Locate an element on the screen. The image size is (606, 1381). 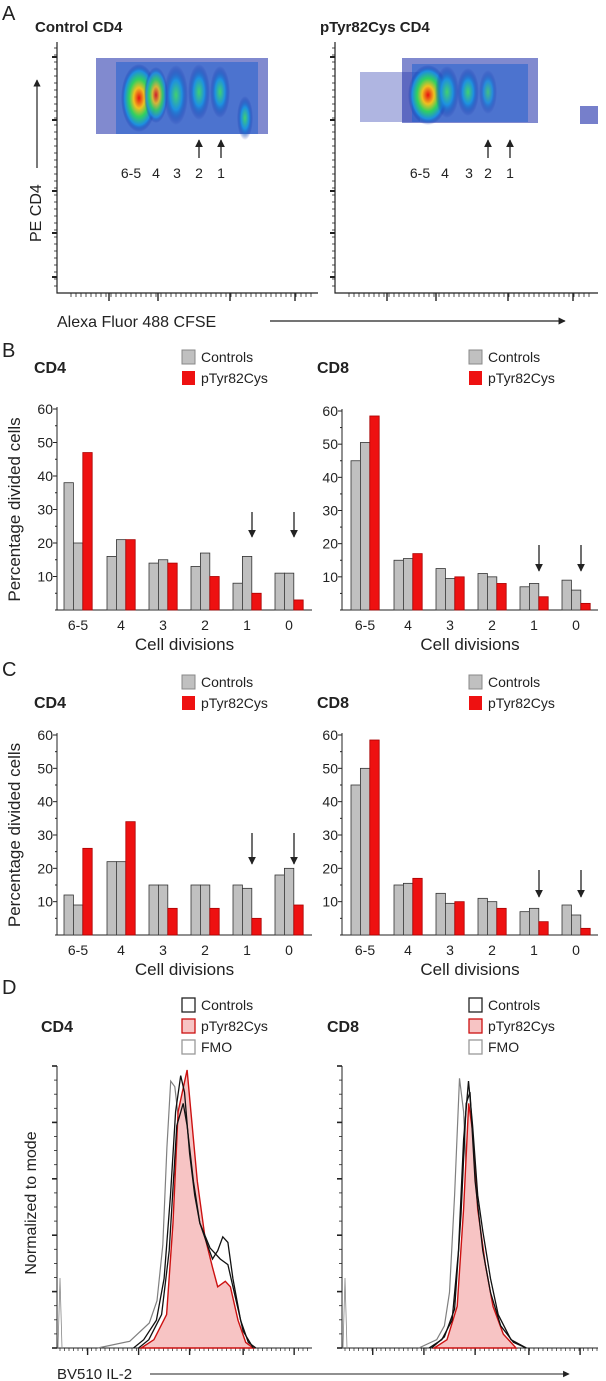
panel-letter-c: C is located at coordinates (9, 670).